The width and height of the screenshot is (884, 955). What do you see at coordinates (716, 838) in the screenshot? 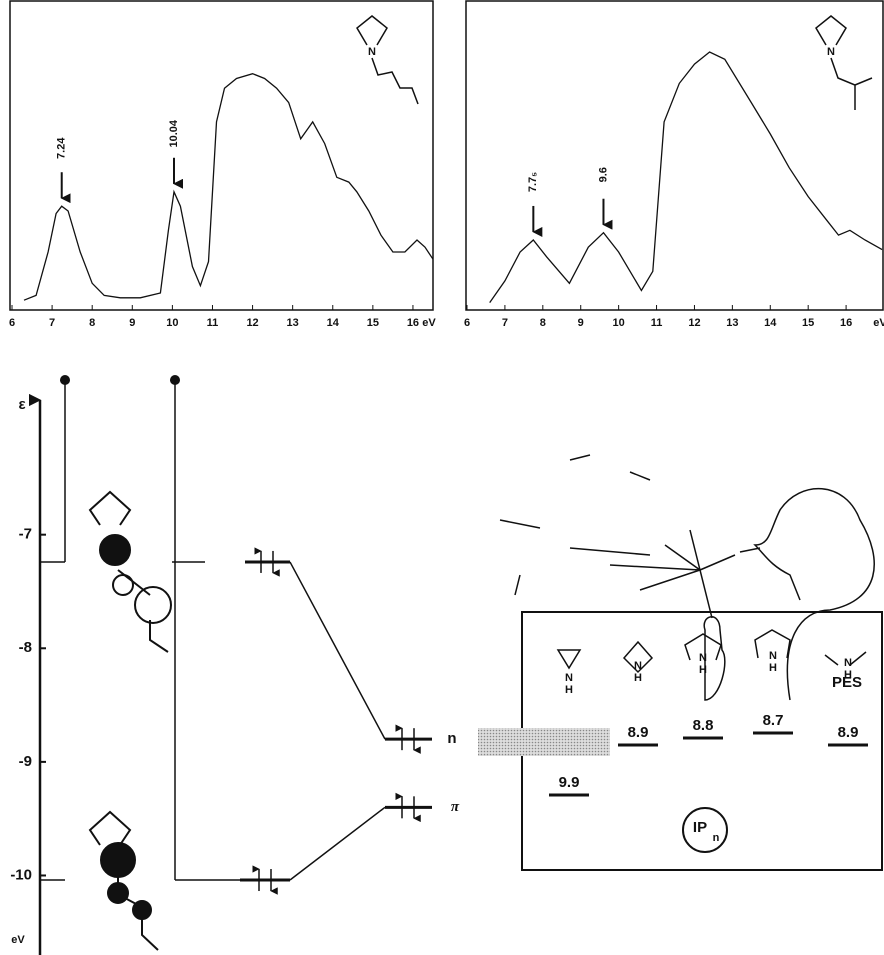
I see `legend-sub: n` at bounding box center [716, 838].